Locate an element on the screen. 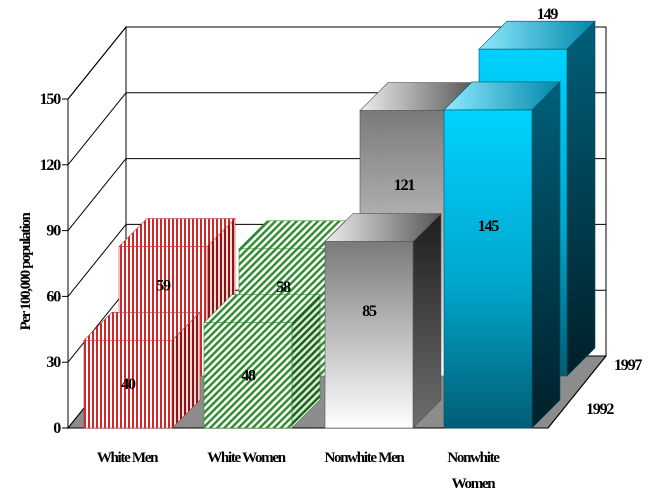  data-label-white-men-1997: 59 is located at coordinates (163, 285).